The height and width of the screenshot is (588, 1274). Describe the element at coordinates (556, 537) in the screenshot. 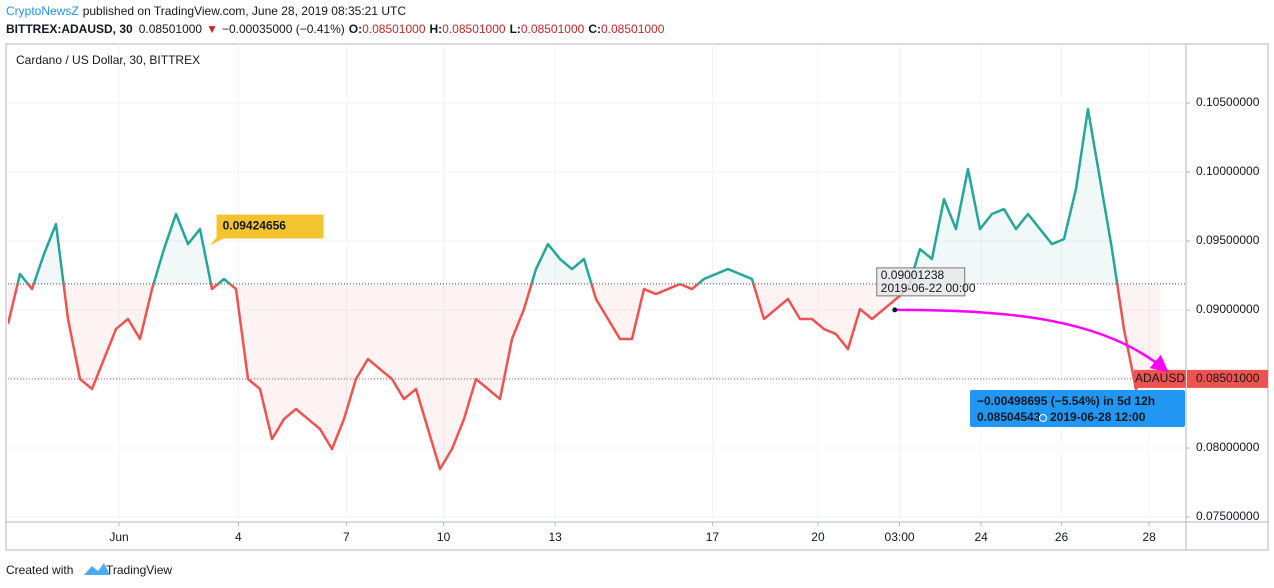

I see `x-tick-label: 13` at that location.